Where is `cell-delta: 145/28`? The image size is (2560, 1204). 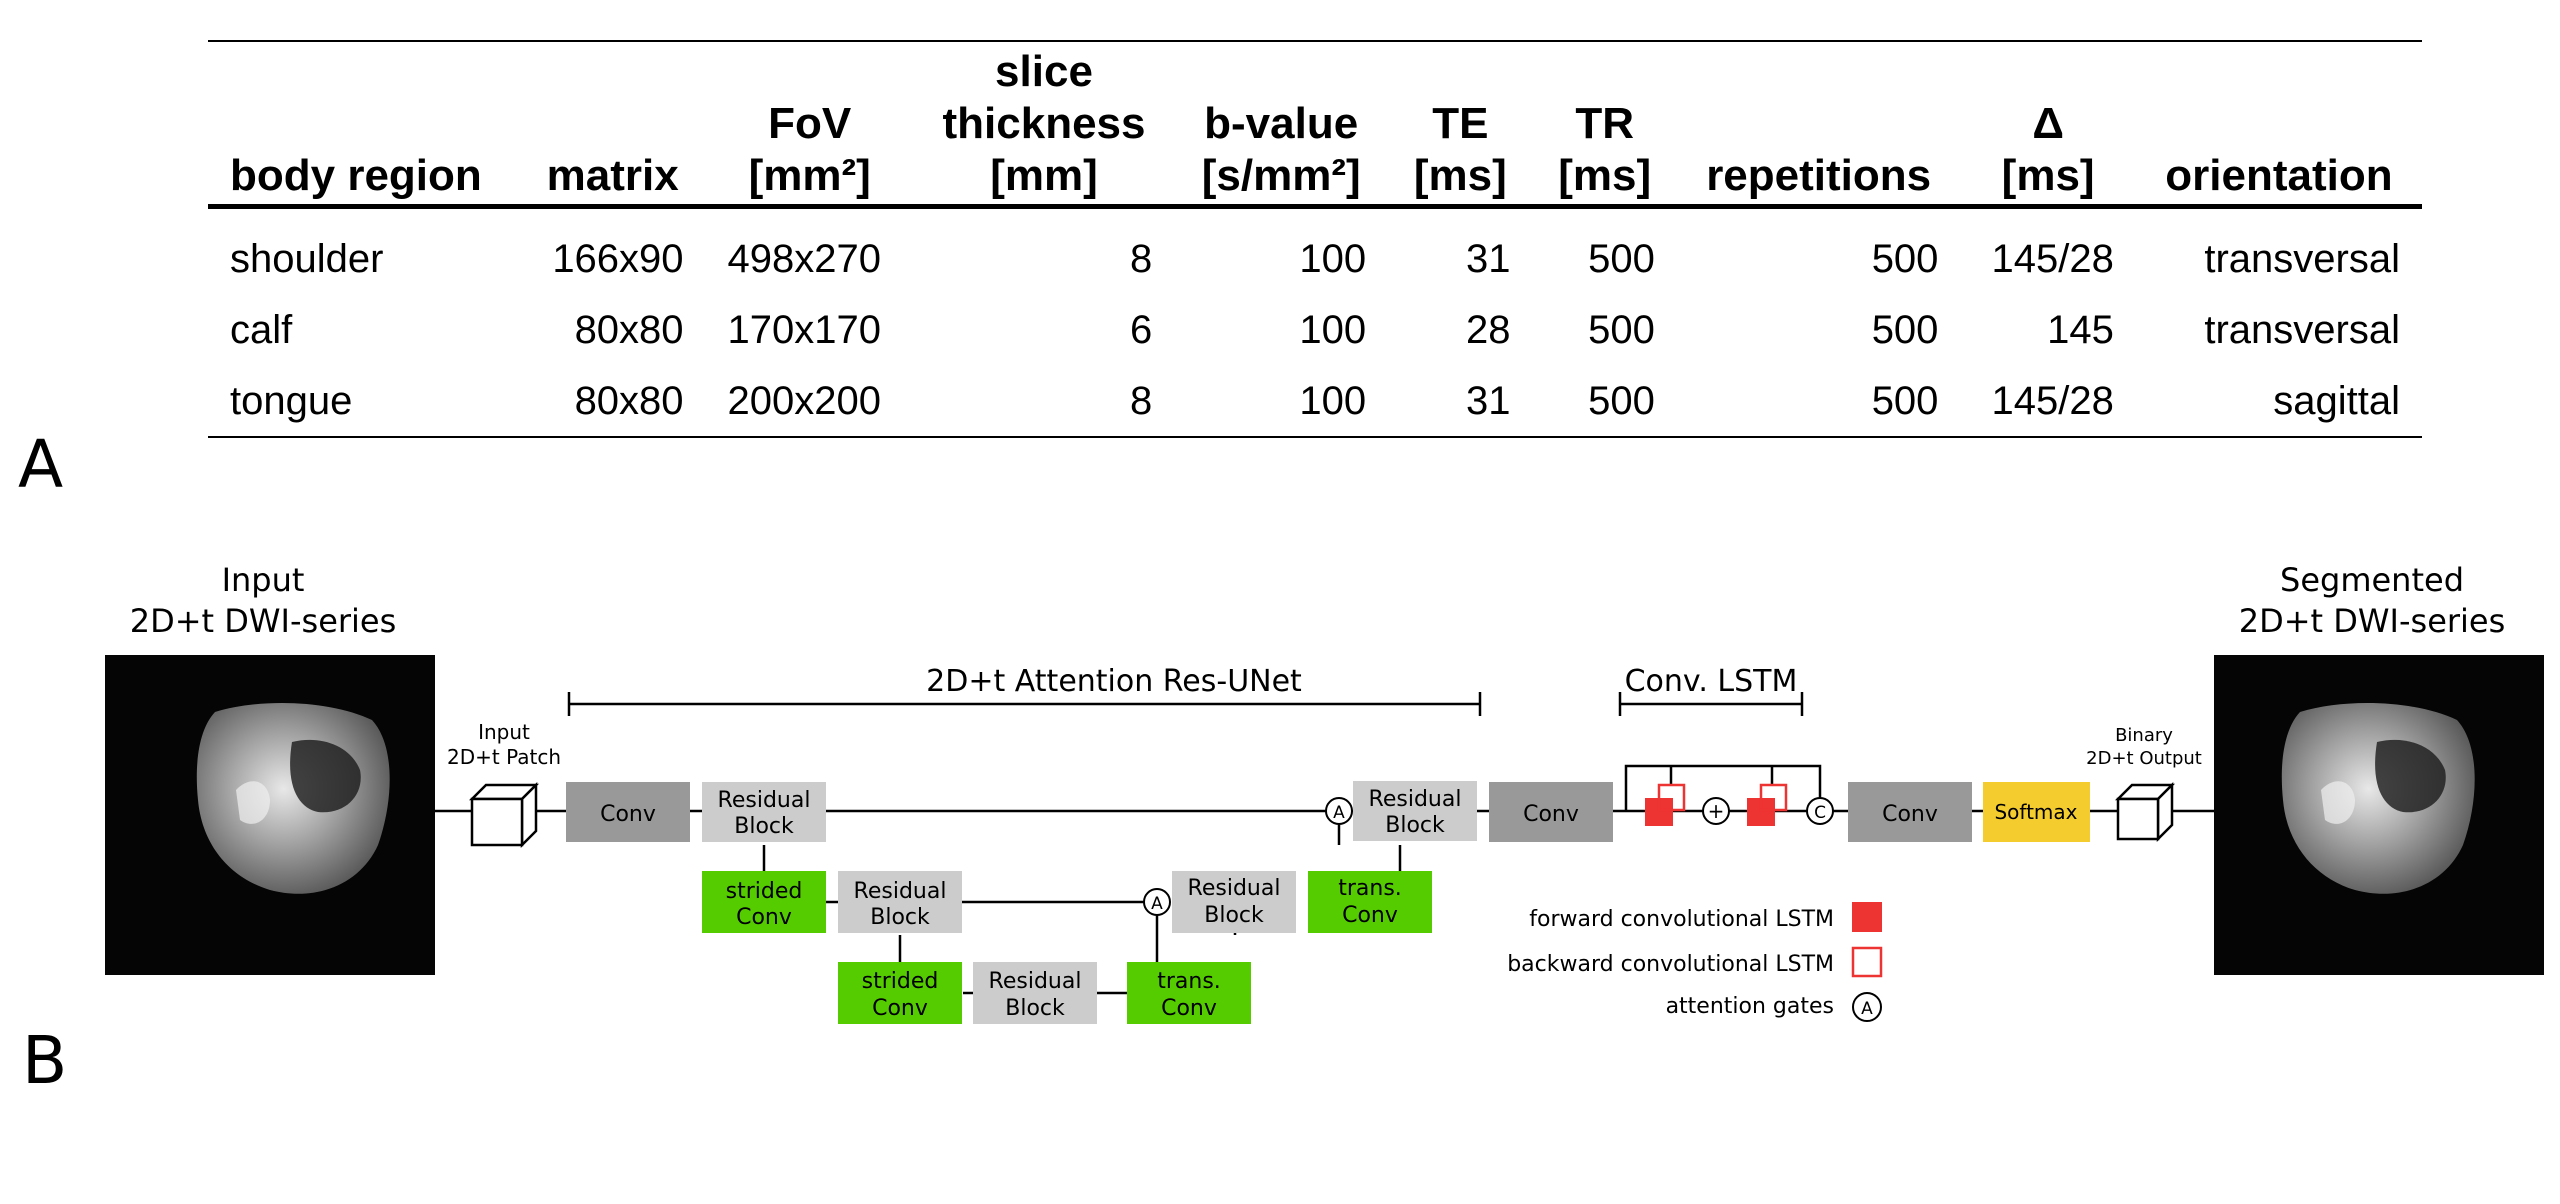
cell-delta: 145/28 is located at coordinates (2052, 258).